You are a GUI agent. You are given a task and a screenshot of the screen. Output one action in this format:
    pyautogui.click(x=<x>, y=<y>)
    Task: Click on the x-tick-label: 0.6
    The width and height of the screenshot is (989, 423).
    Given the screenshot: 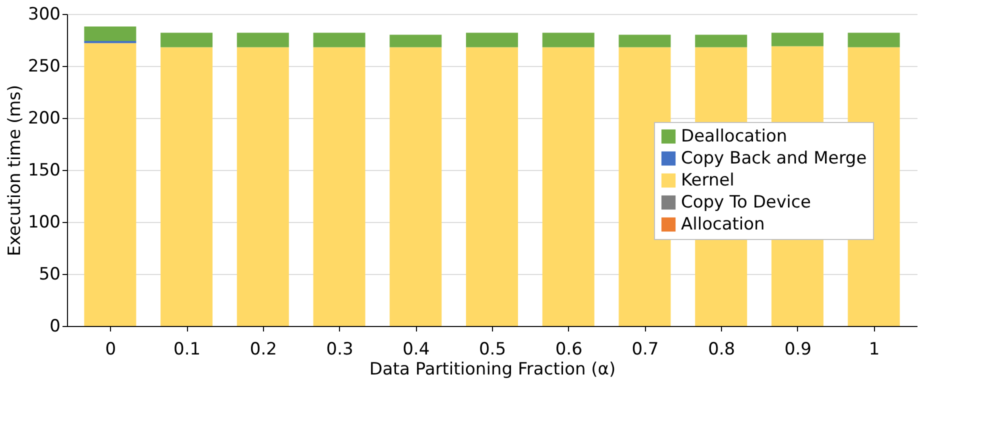 What is the action you would take?
    pyautogui.click(x=568, y=350)
    